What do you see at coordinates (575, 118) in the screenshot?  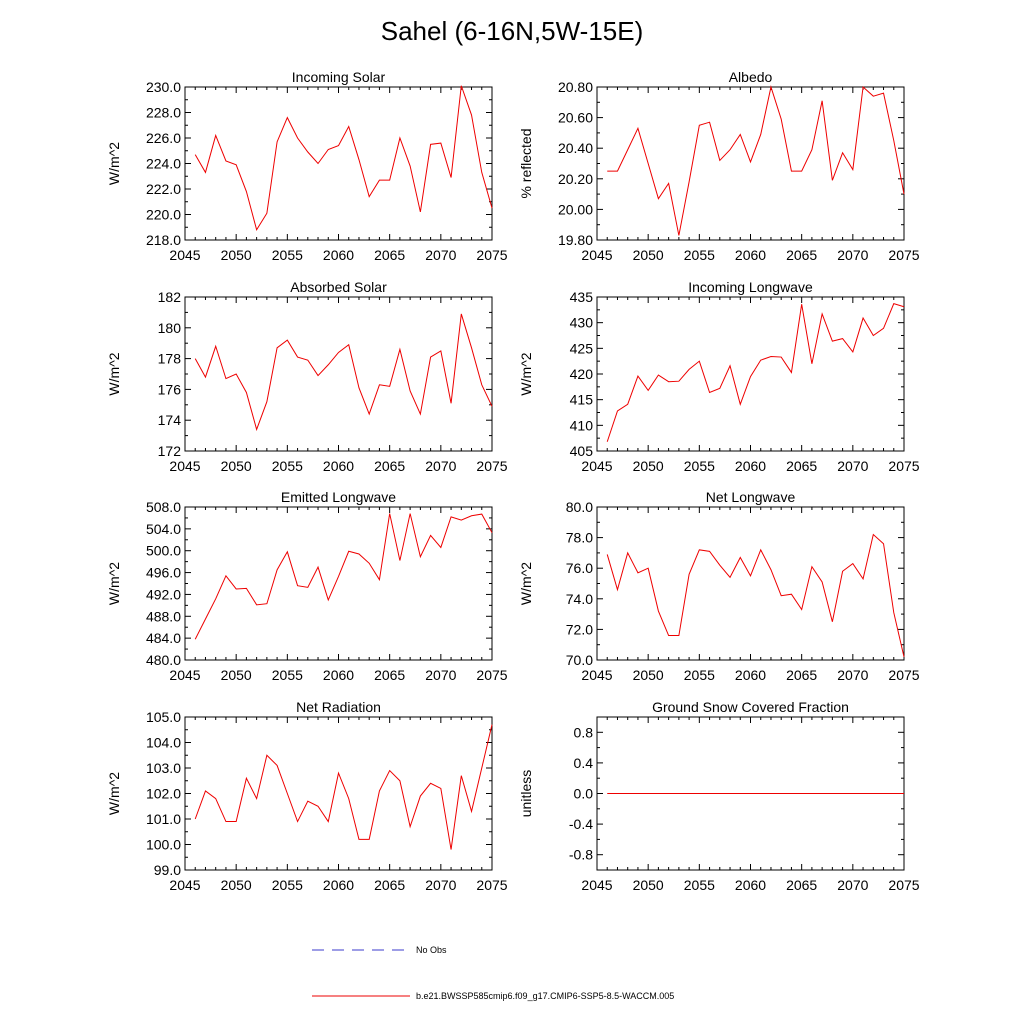 I see `y-tick-label: 20.60` at bounding box center [575, 118].